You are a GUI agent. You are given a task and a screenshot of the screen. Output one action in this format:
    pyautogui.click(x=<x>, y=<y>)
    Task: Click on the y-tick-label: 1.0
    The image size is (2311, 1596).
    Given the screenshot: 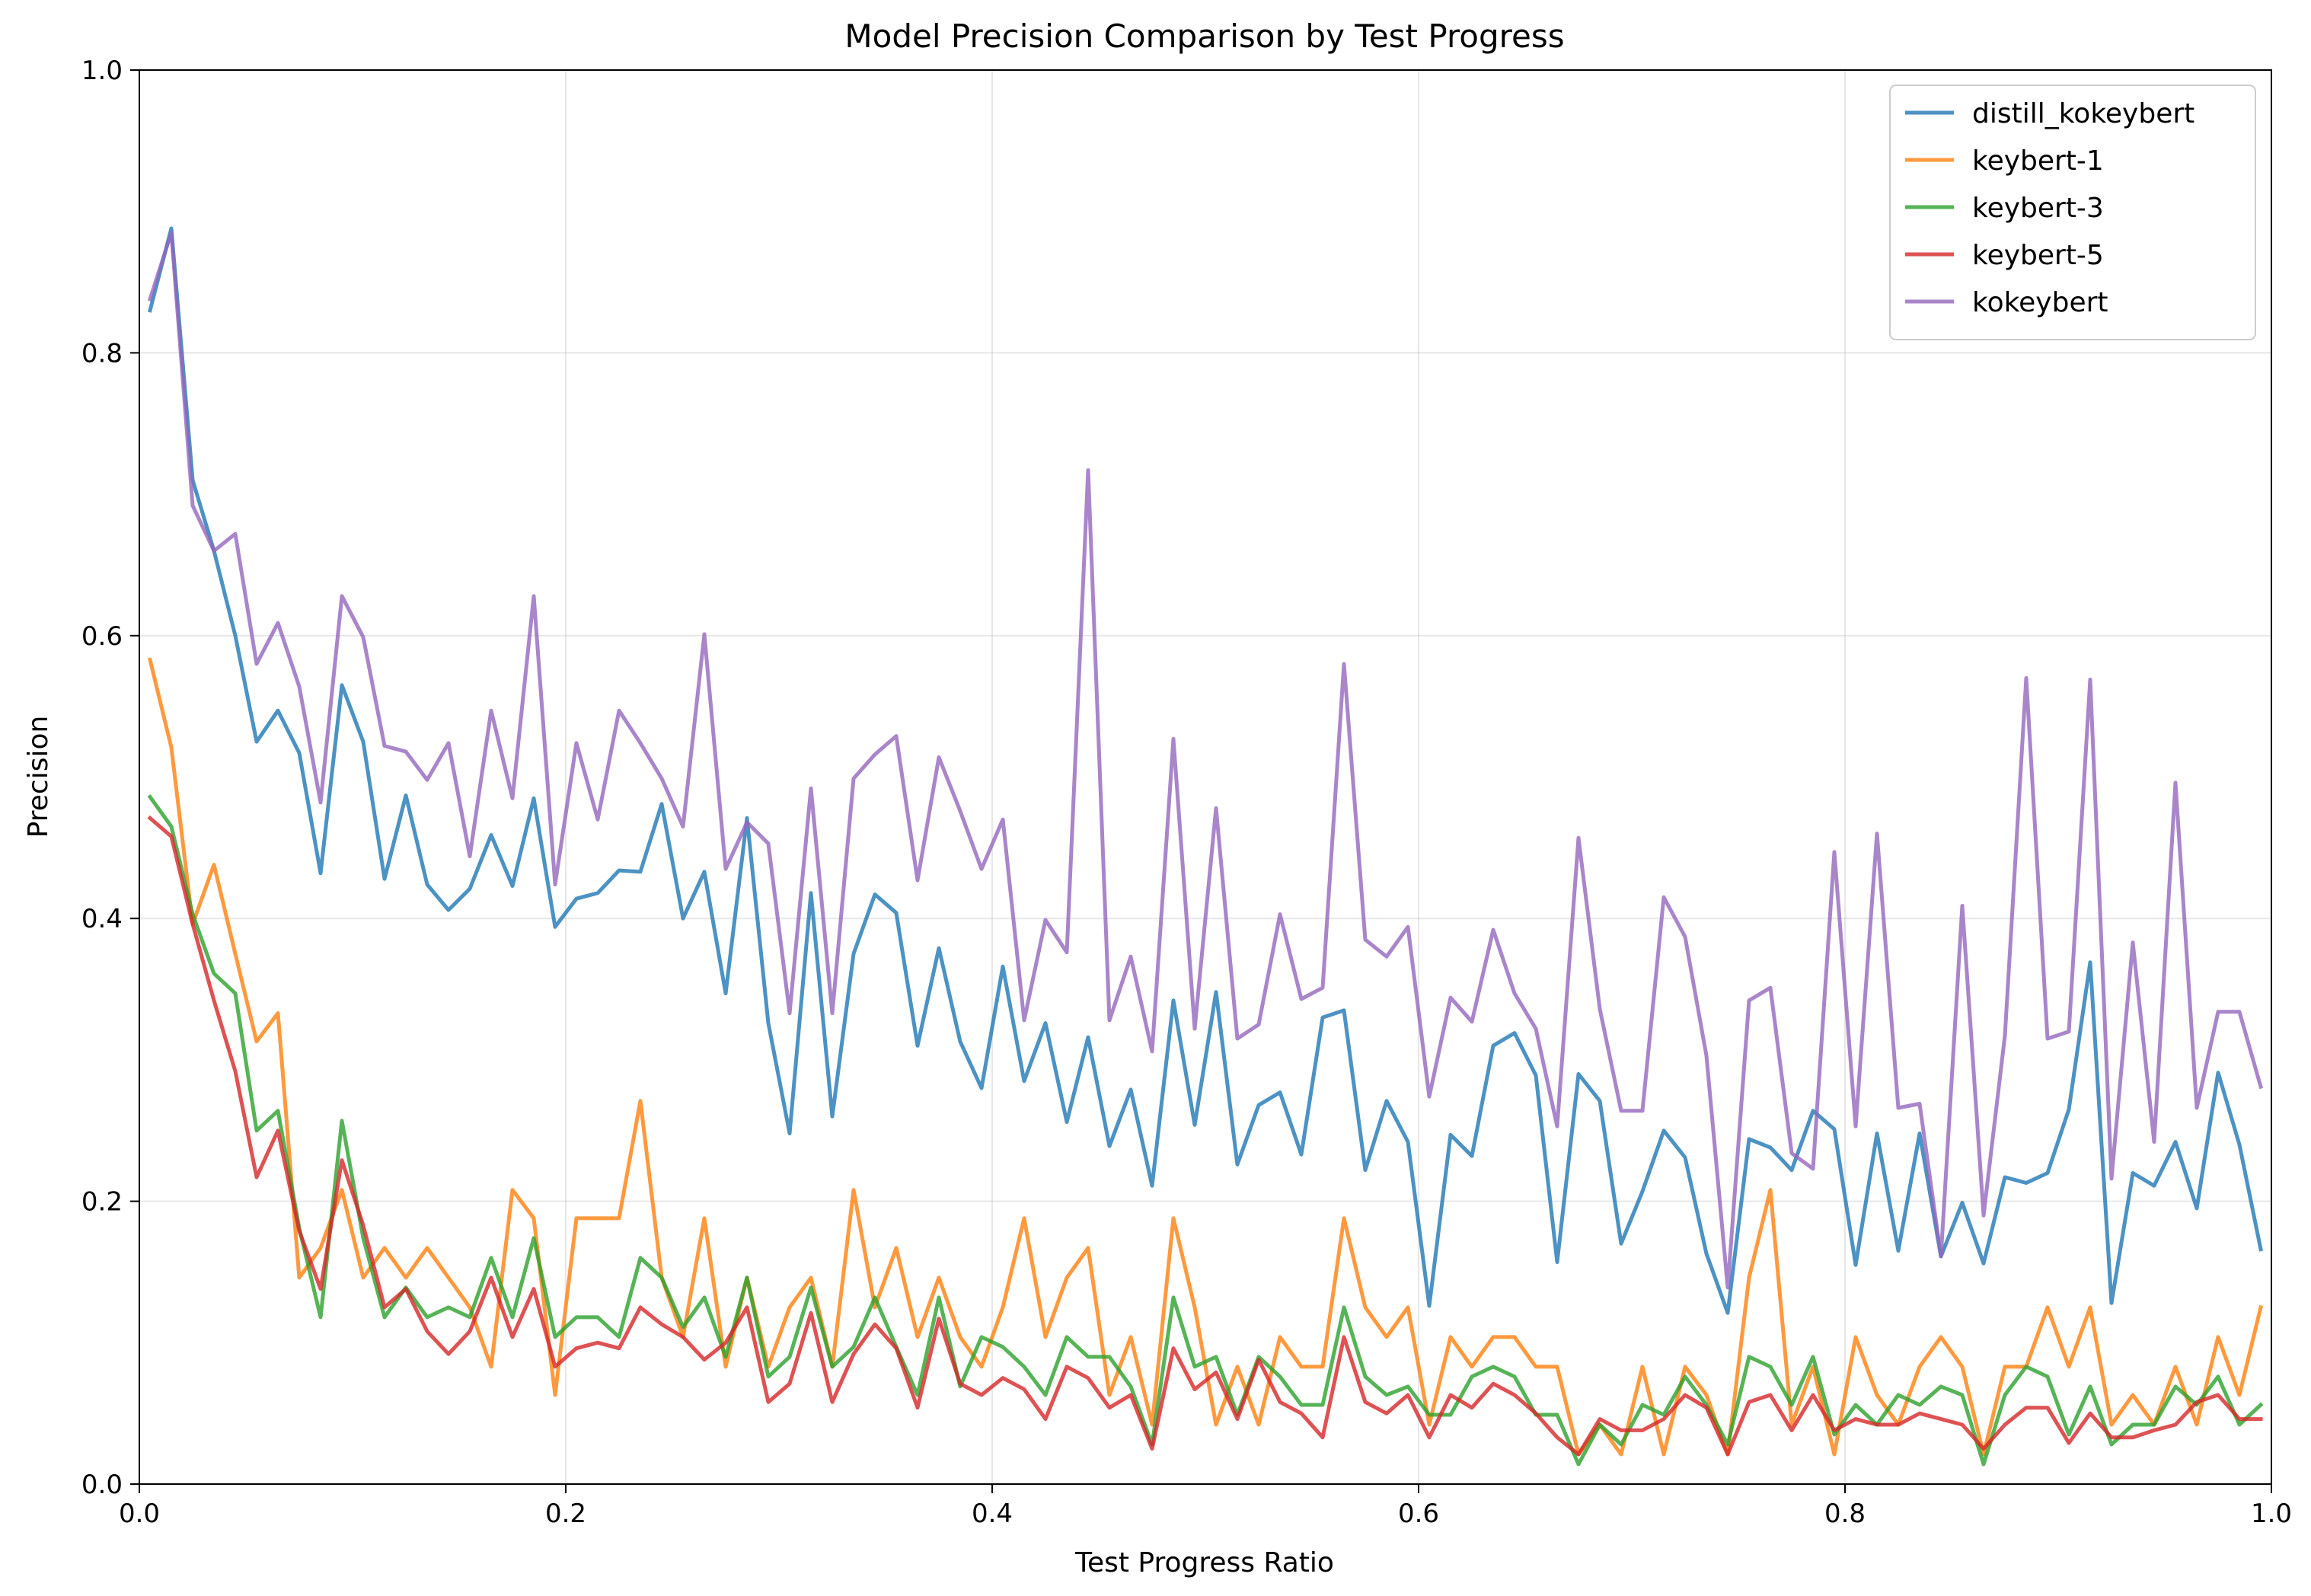 What is the action you would take?
    pyautogui.click(x=102, y=71)
    